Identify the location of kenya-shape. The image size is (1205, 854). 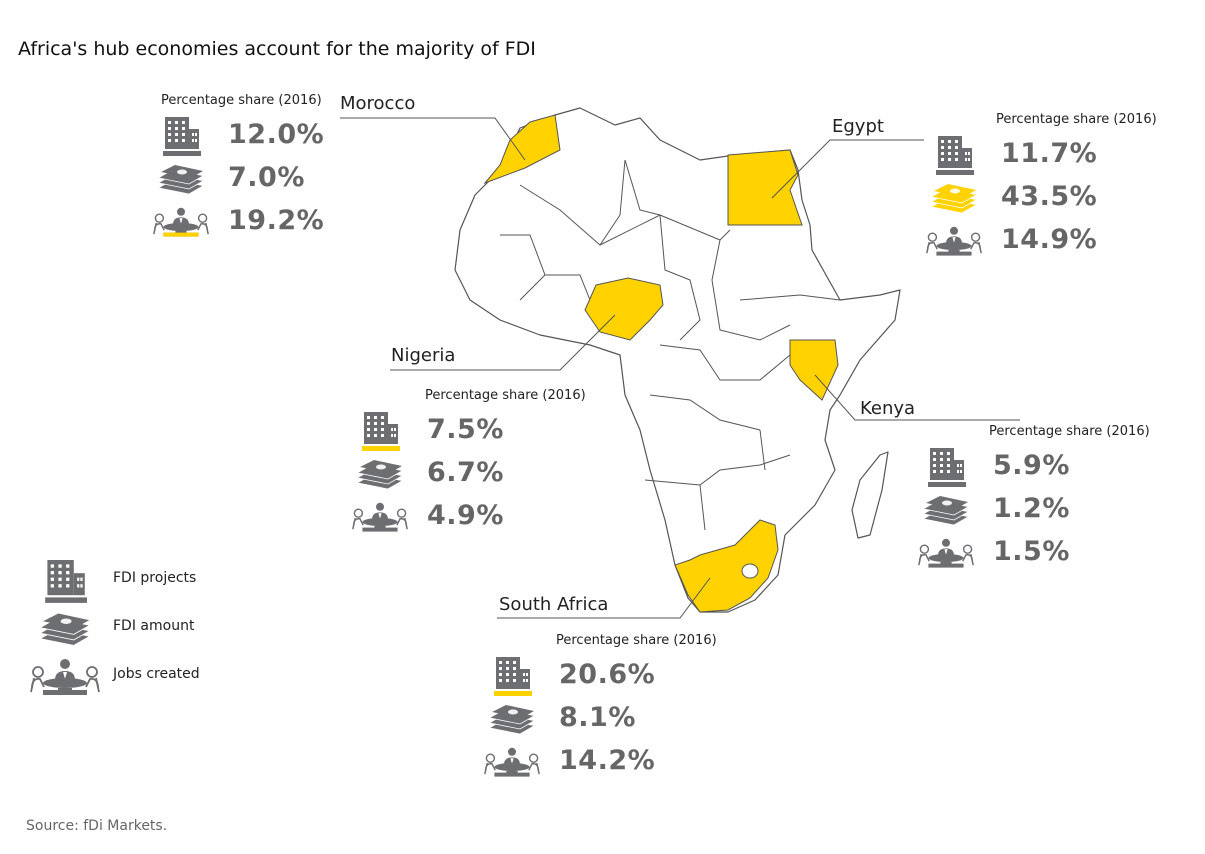
(814, 370).